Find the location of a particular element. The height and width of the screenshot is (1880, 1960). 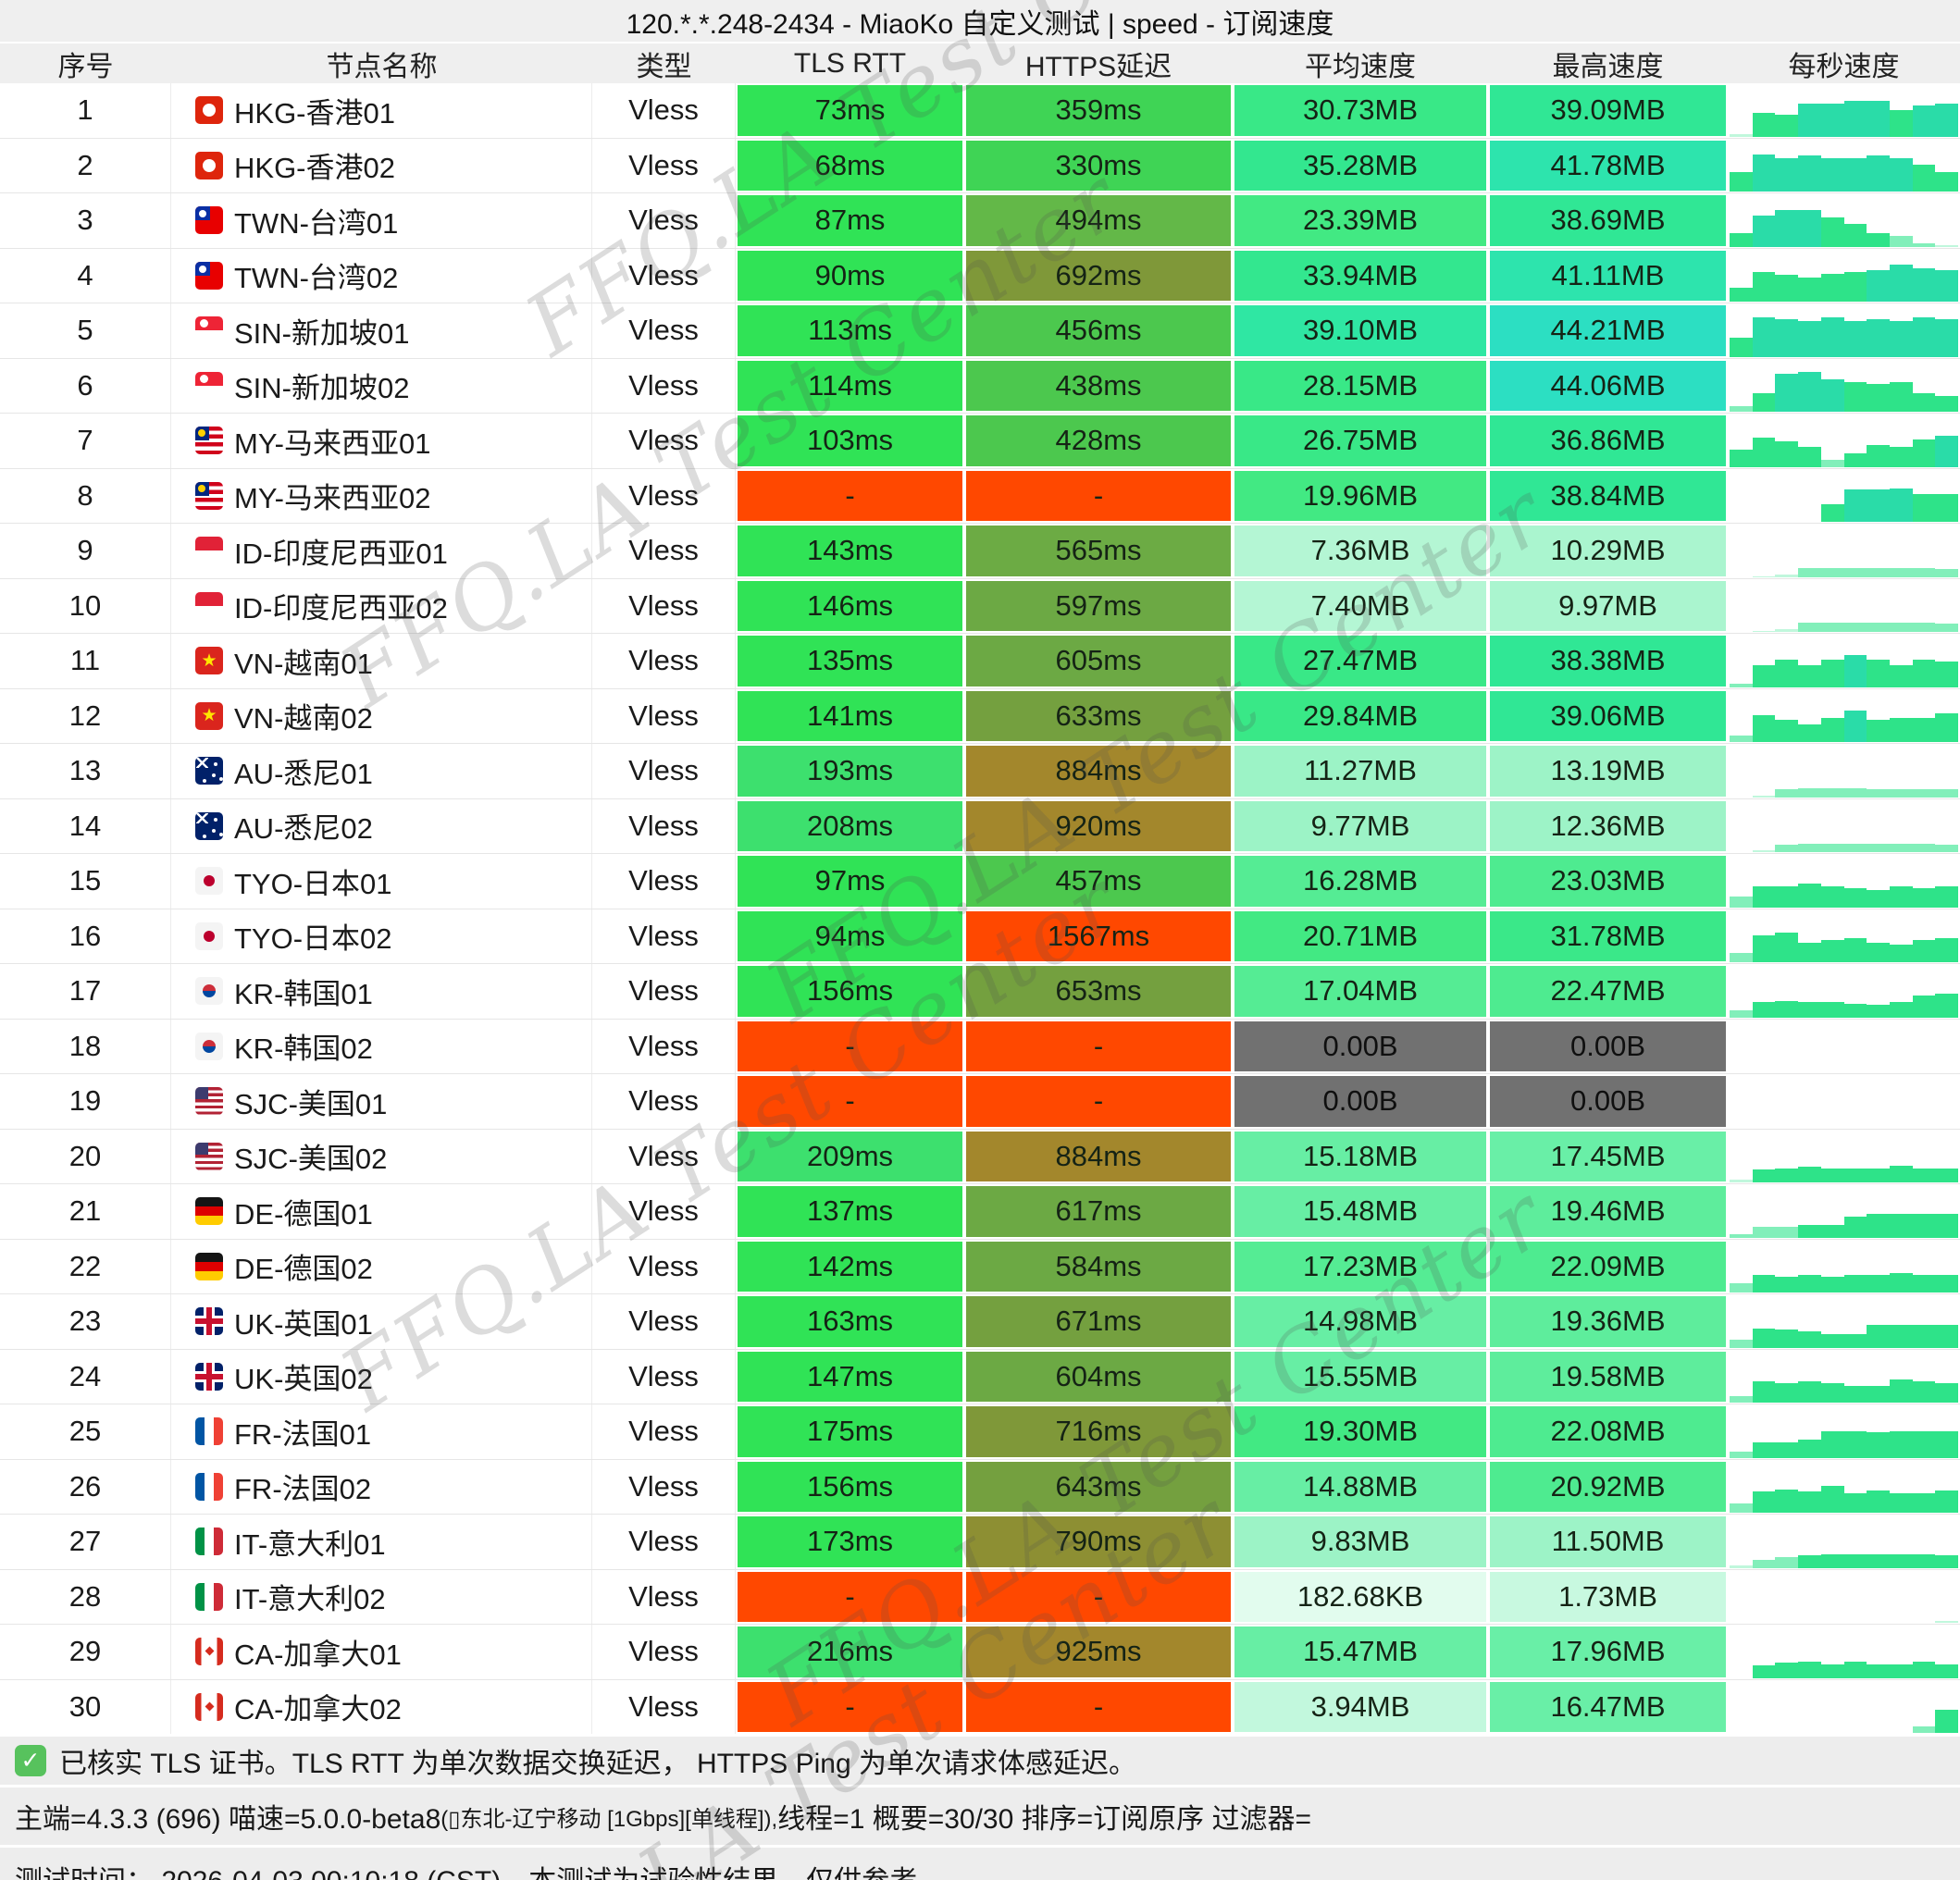

tls-cell: - is located at coordinates (850, 1597).